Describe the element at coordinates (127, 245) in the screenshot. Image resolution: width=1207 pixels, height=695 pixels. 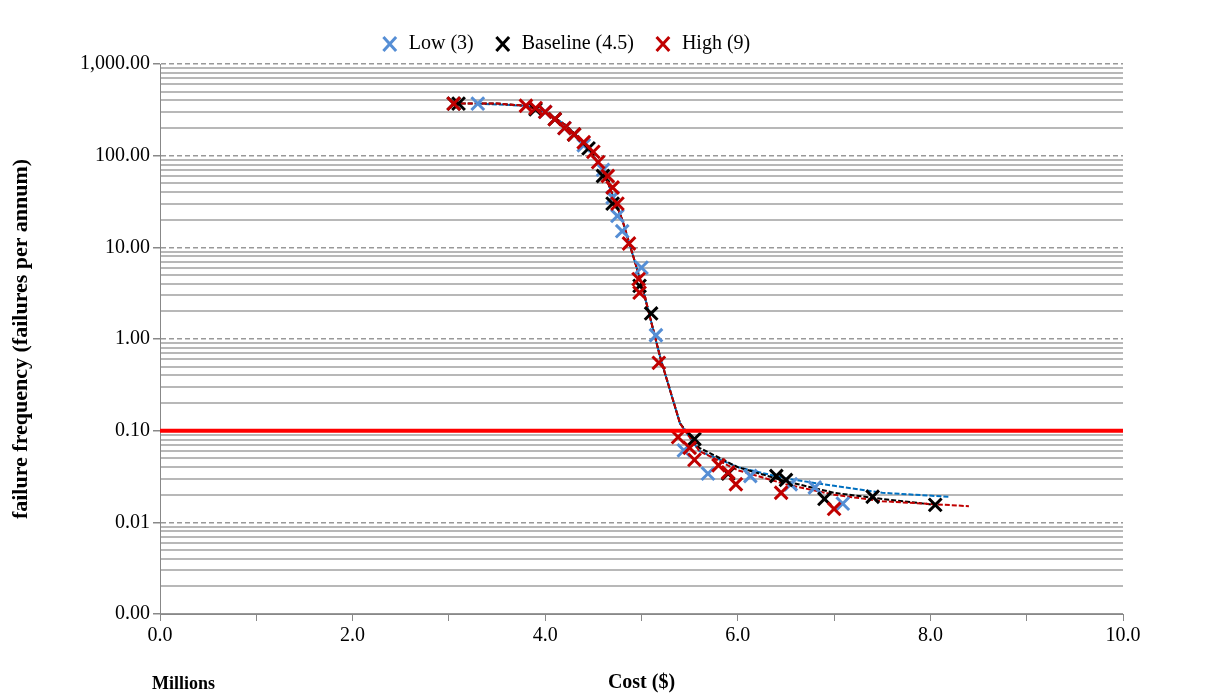
I see `y-tick-label: 10.00` at that location.